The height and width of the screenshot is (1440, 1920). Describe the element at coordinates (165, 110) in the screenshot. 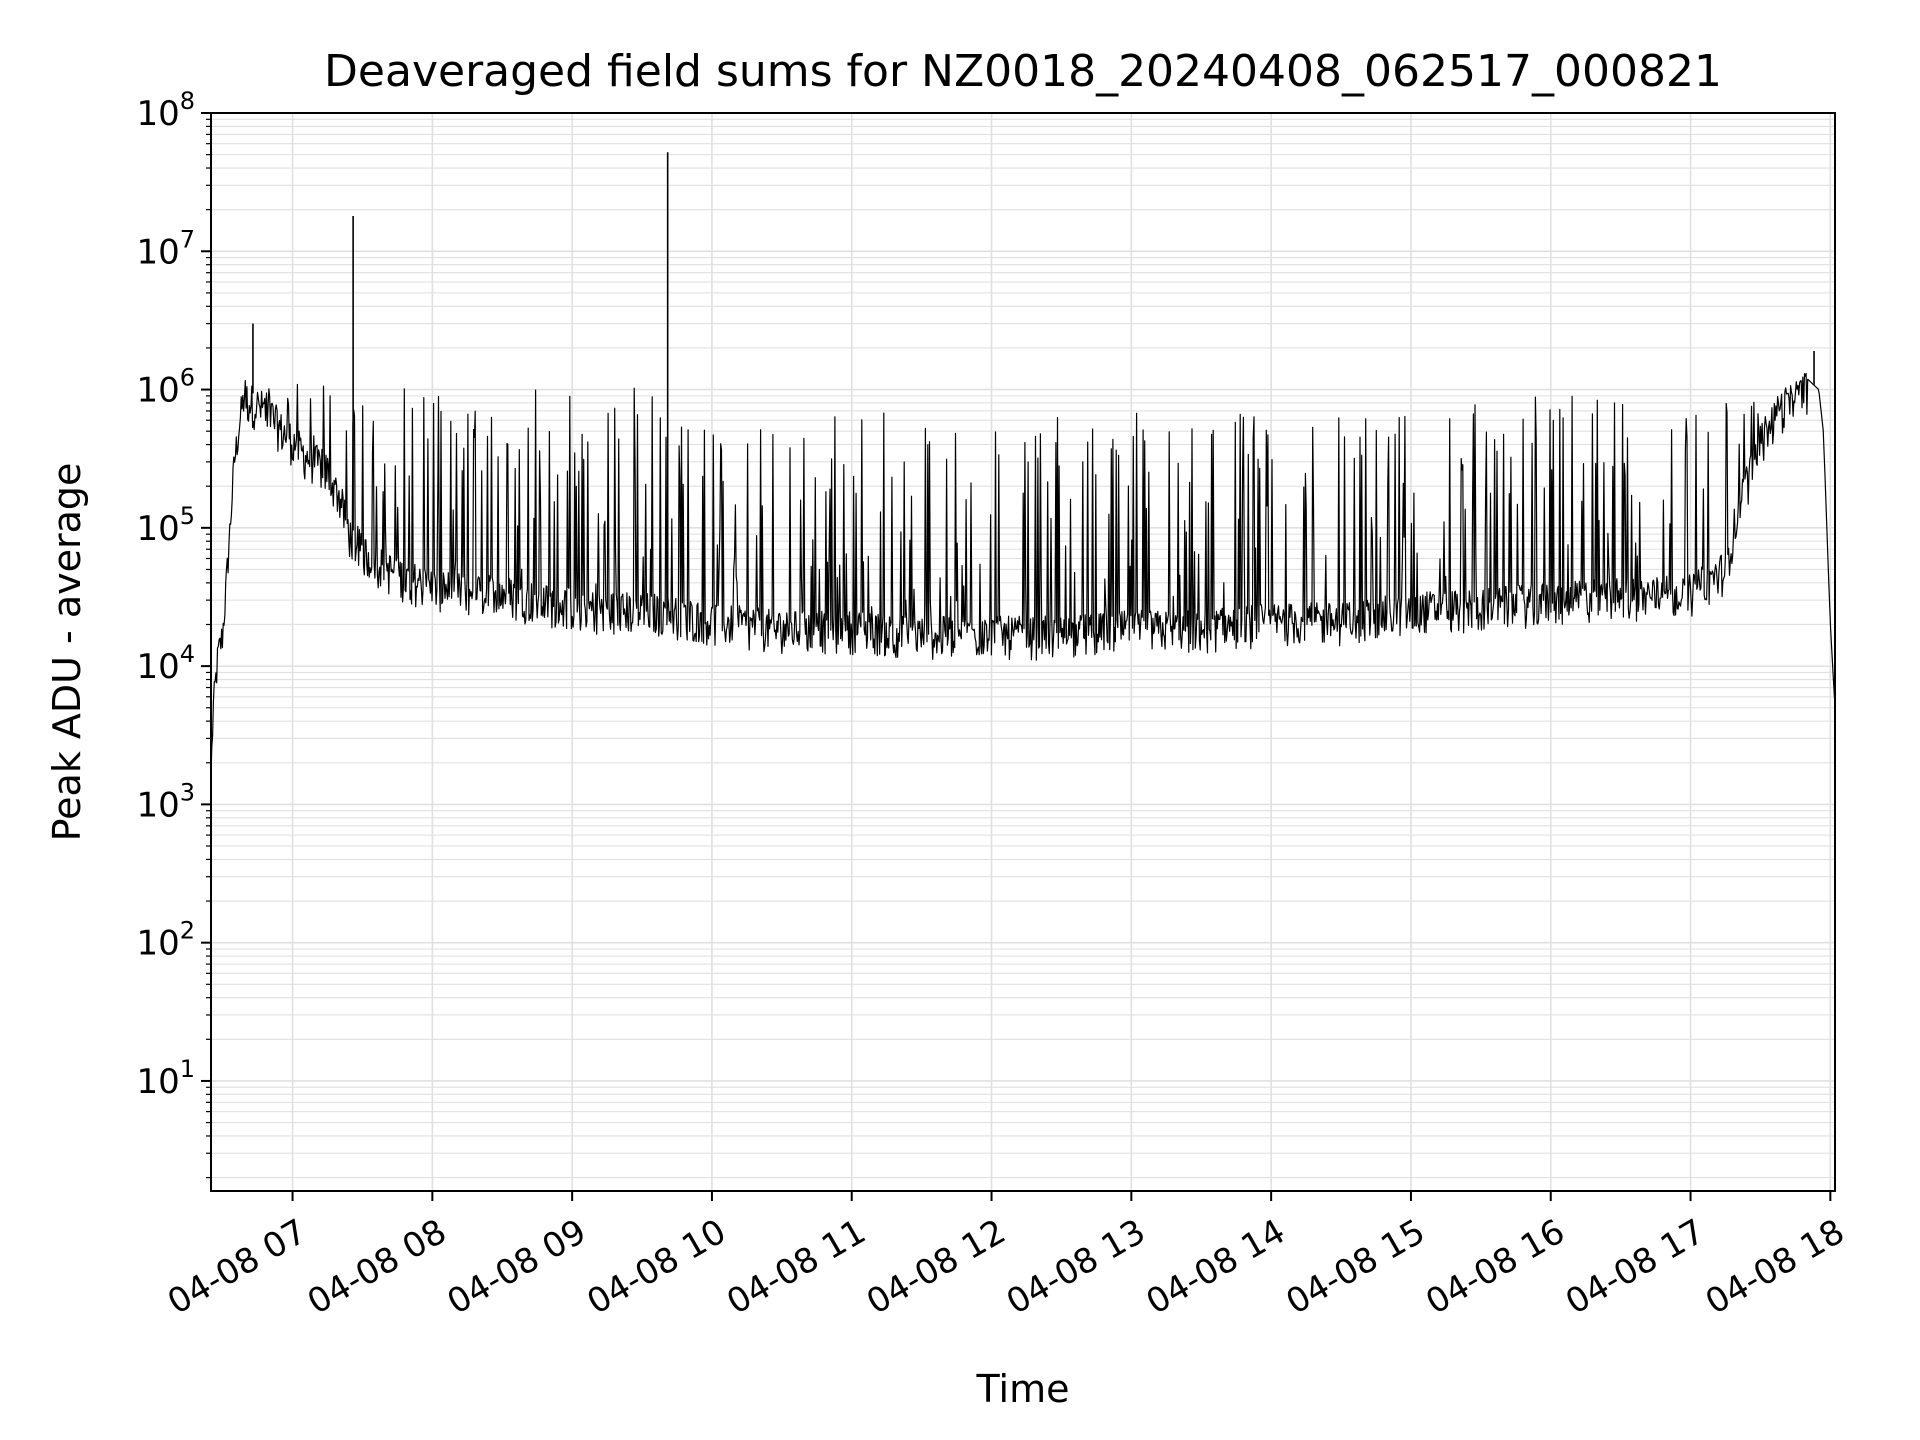

I see `y-tick-label: 10⁸` at that location.